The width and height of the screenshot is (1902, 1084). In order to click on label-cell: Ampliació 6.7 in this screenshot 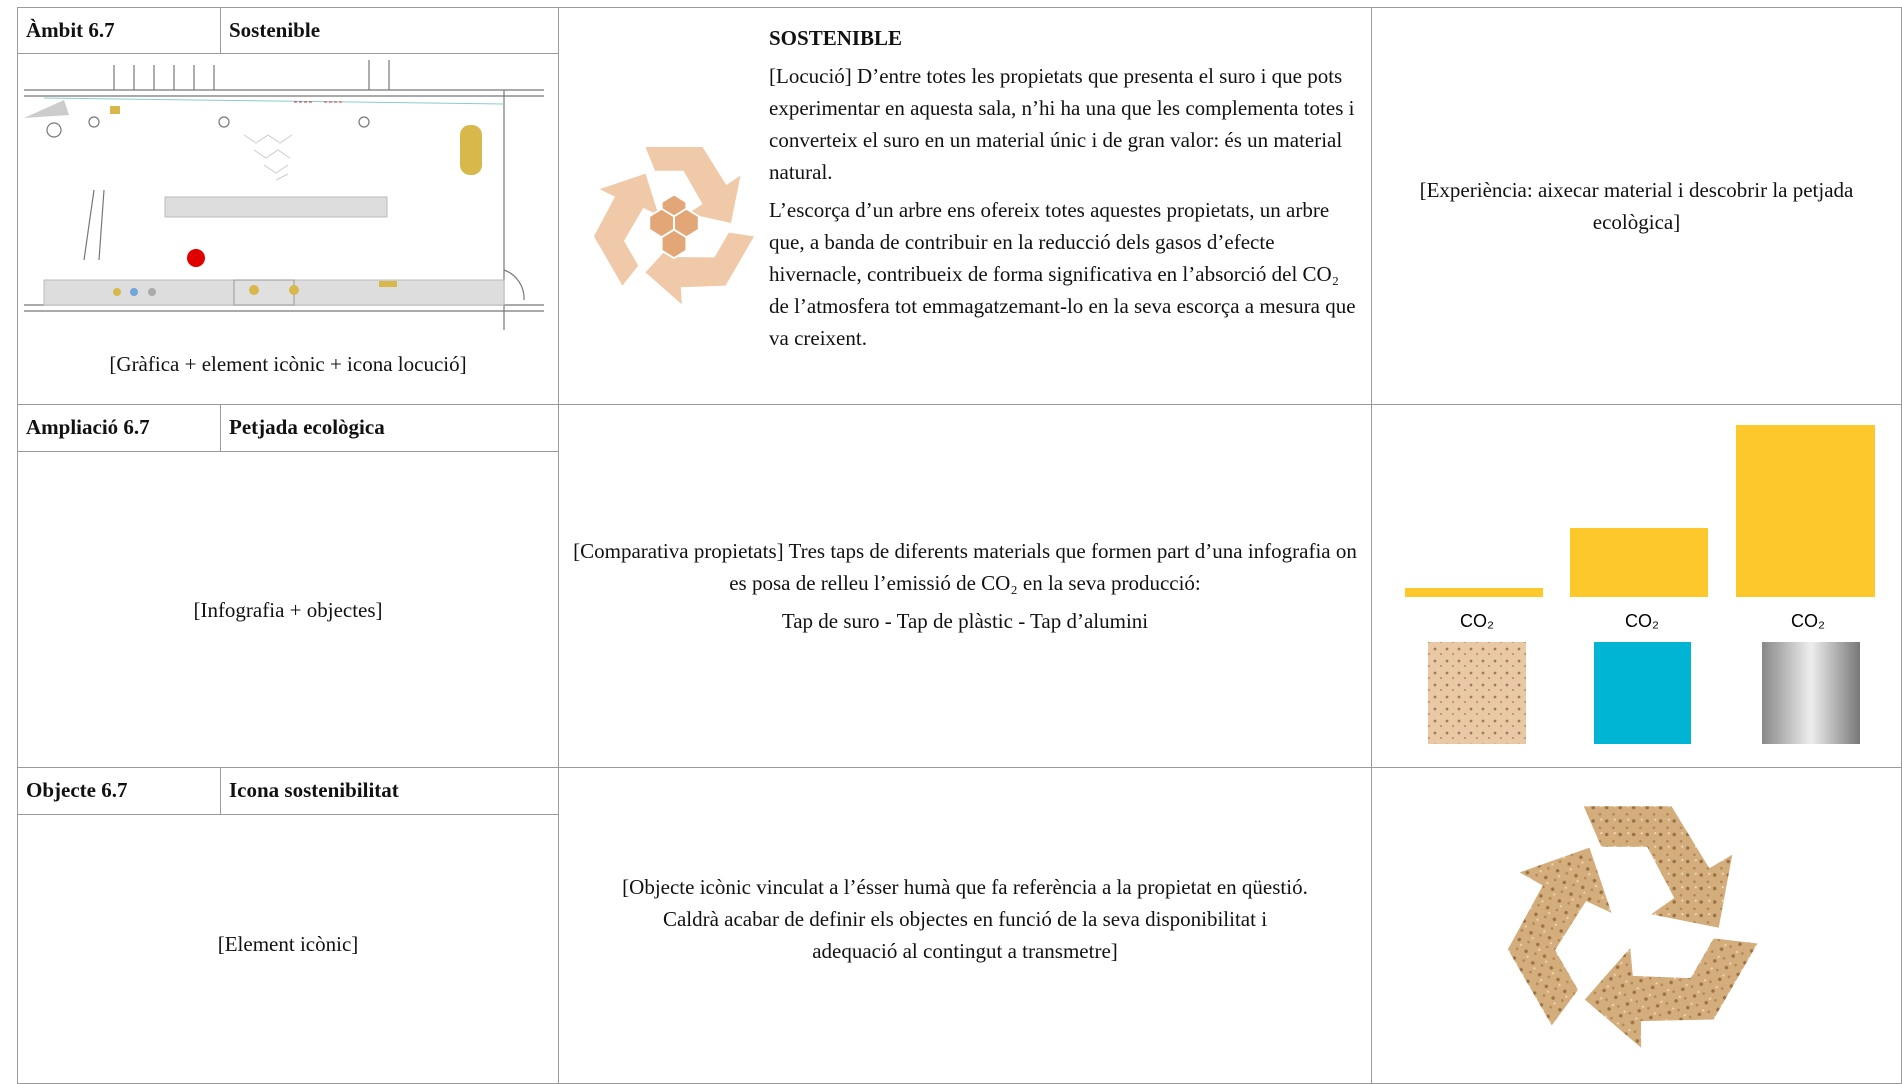, I will do `click(119, 428)`.